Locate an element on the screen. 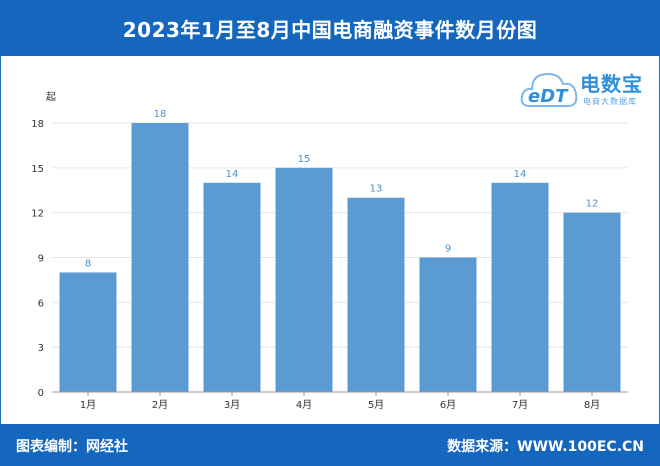 The image size is (660, 466). cloud-icon is located at coordinates (549, 89).